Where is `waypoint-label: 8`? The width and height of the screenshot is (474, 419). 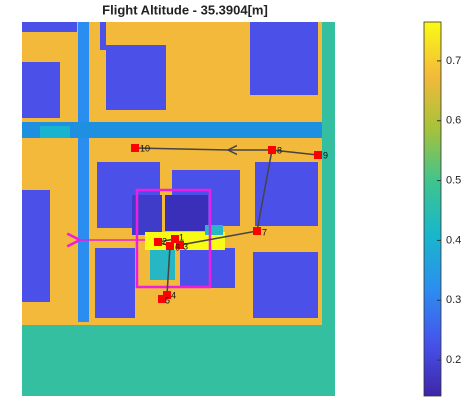 waypoint-label: 8 is located at coordinates (279, 150).